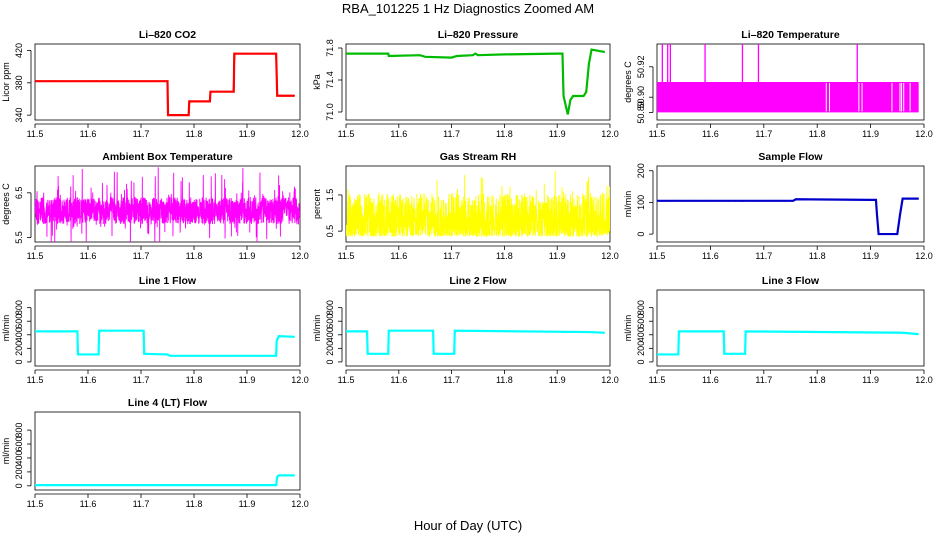  Describe the element at coordinates (317, 203) in the screenshot. I see `y-axis-label: percent` at that location.